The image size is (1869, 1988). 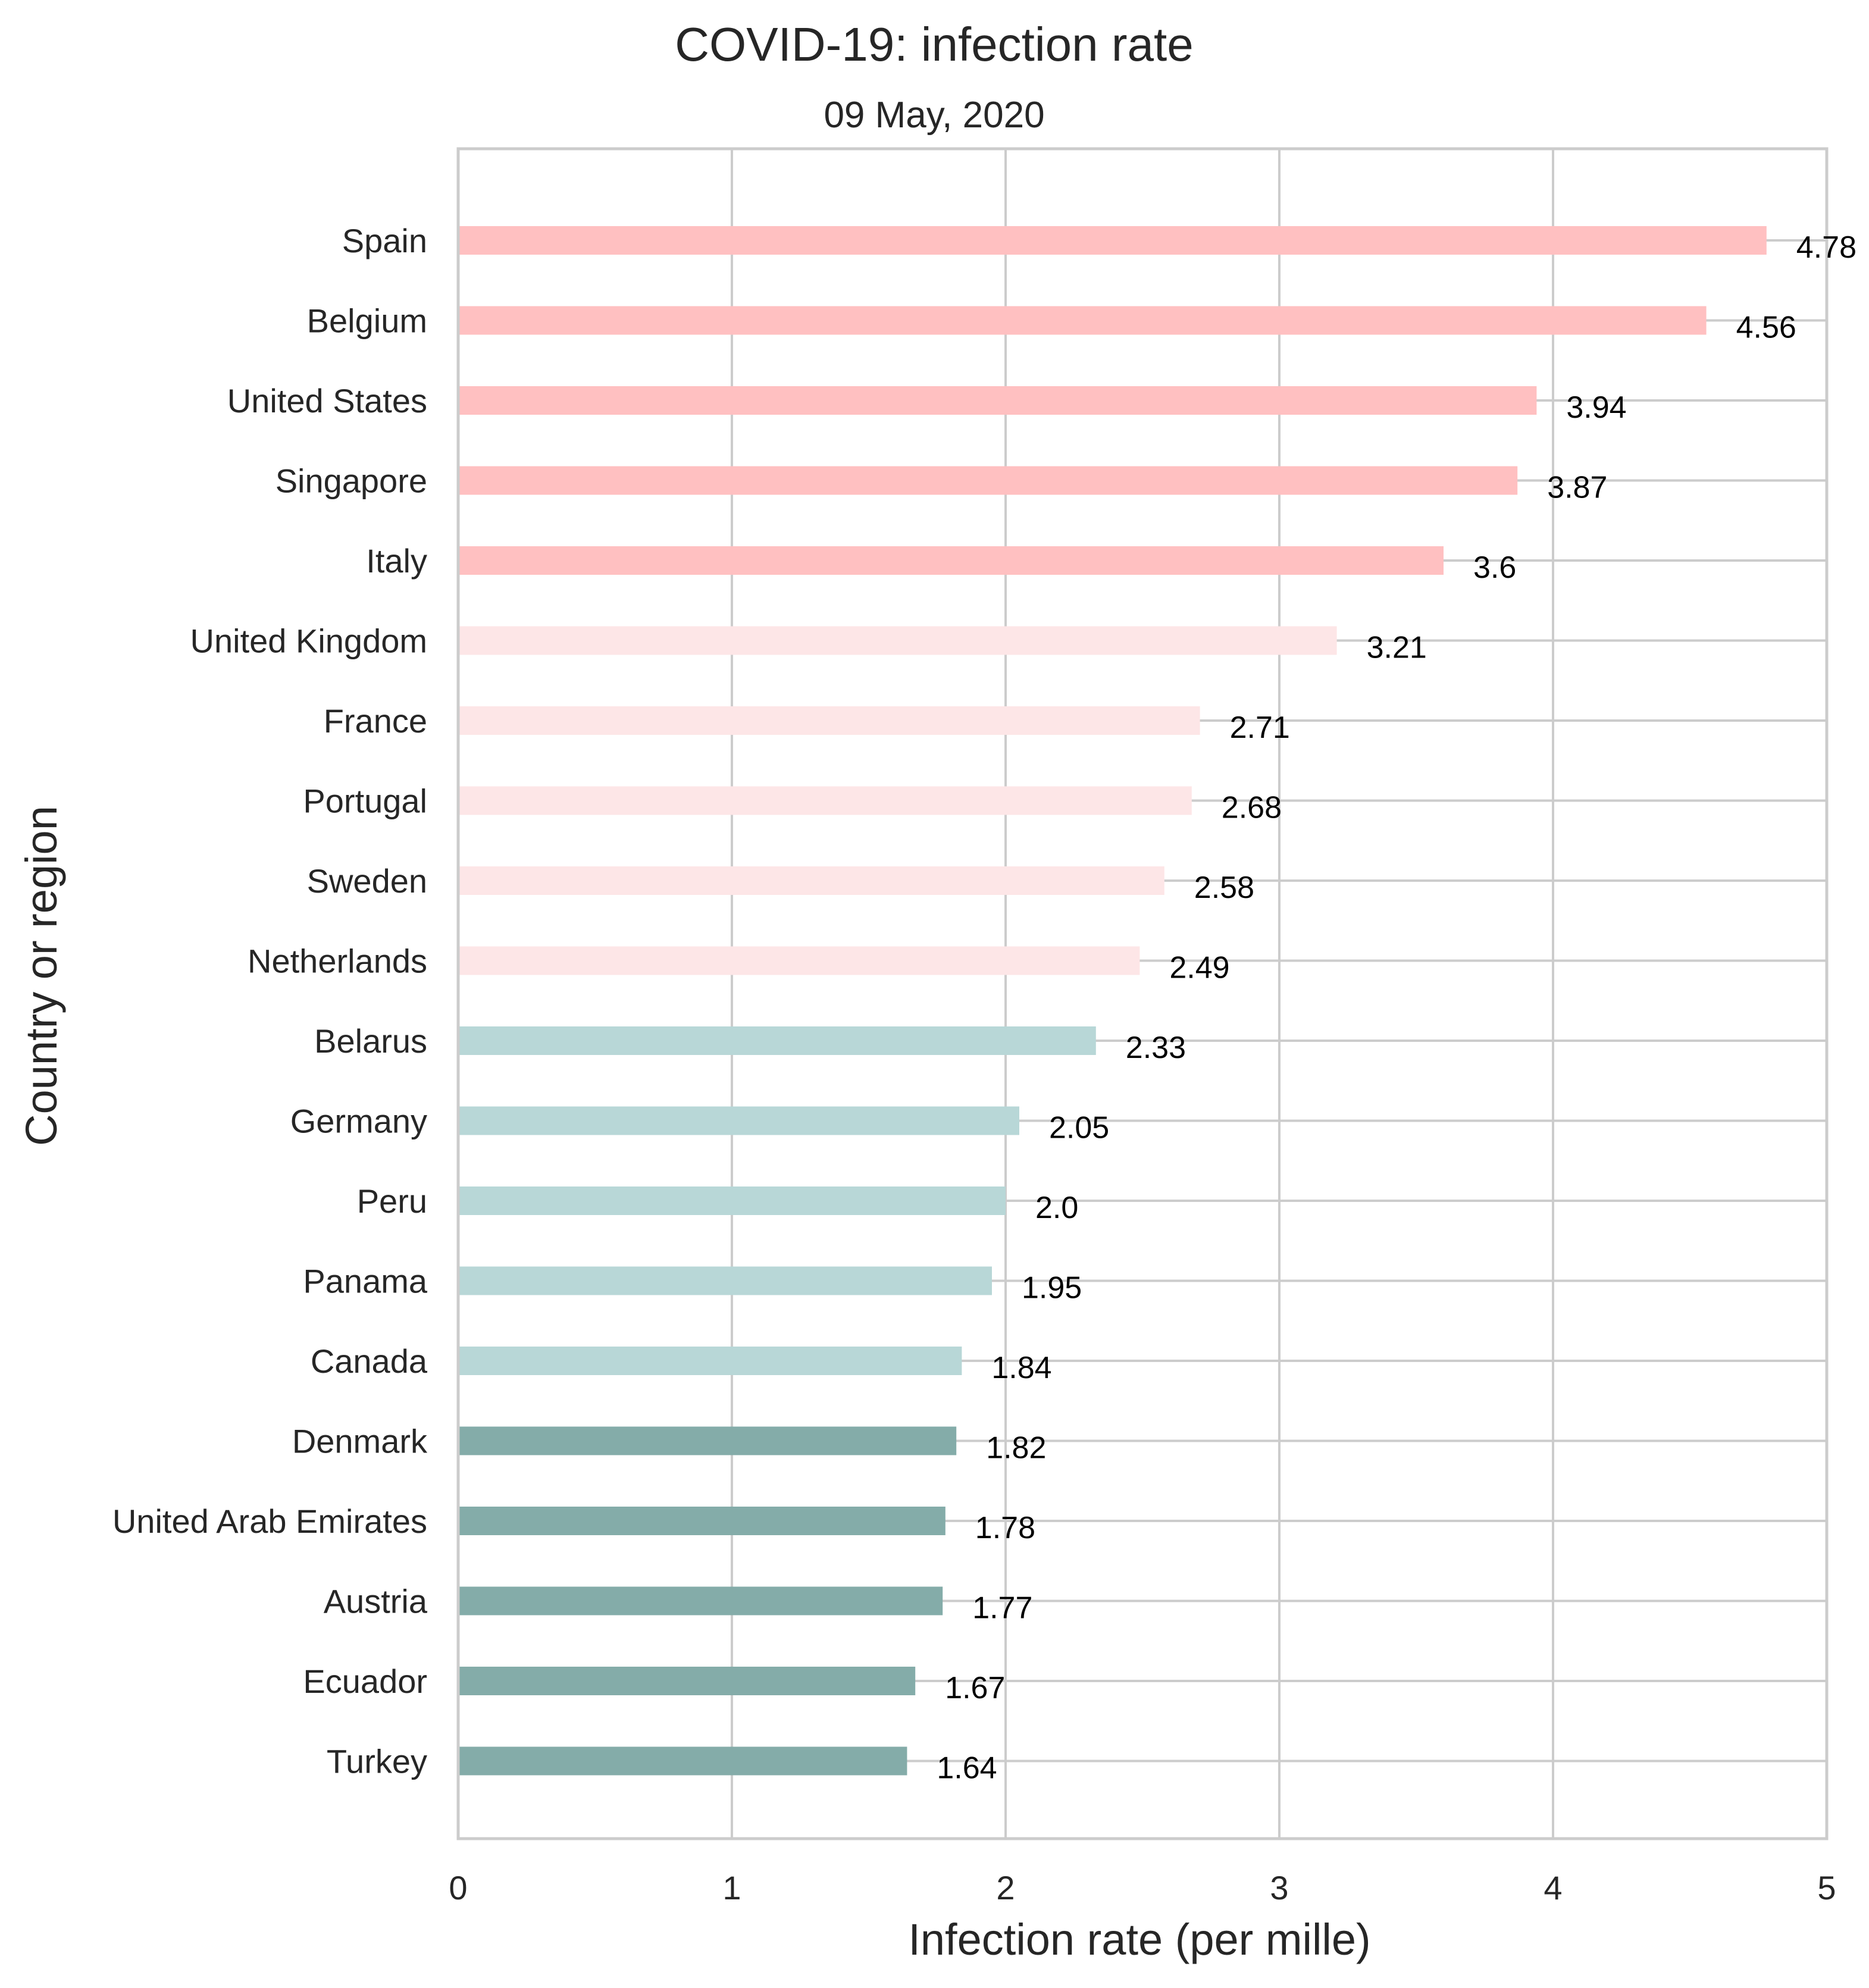 I want to click on x-axis-label: Infection rate (per mille), so click(x=1139, y=1939).